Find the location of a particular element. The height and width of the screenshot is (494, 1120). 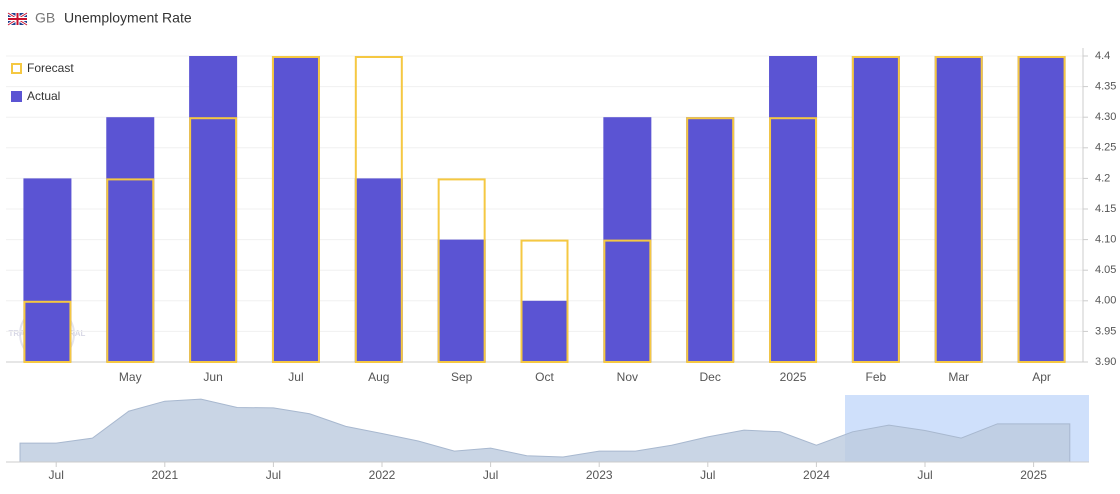

x-tick-label: Mar is located at coordinates (958, 377).